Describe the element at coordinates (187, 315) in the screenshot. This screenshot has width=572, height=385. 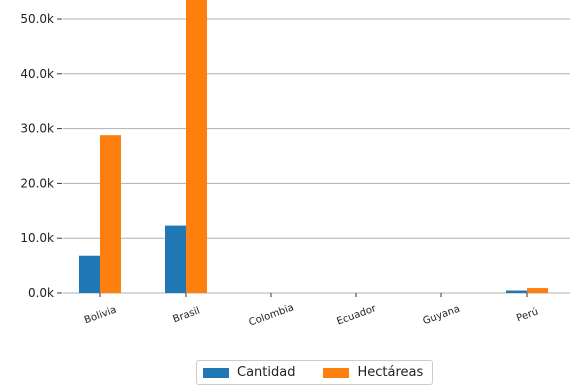
I see `x-tick-label: Brasil` at that location.